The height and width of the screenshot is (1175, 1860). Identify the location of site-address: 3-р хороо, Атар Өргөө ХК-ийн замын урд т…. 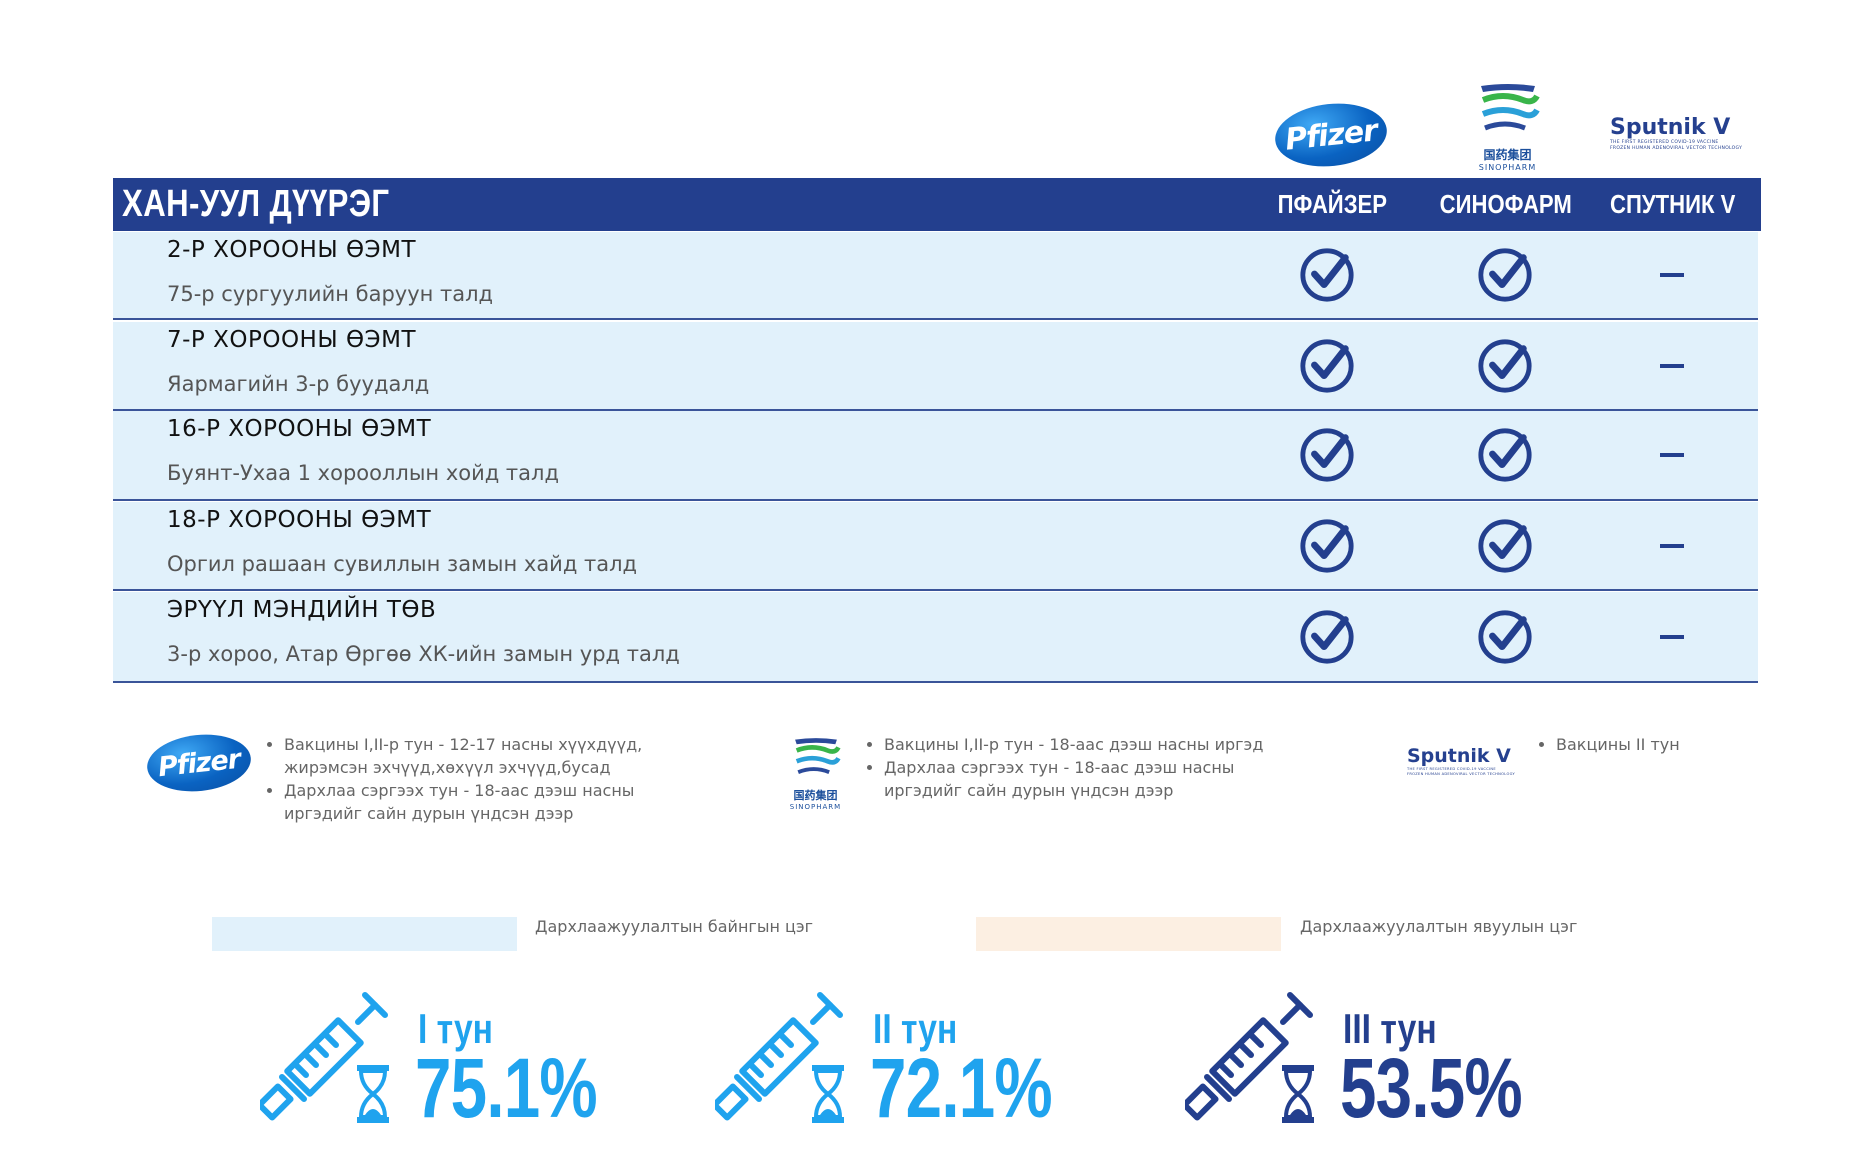
(423, 654).